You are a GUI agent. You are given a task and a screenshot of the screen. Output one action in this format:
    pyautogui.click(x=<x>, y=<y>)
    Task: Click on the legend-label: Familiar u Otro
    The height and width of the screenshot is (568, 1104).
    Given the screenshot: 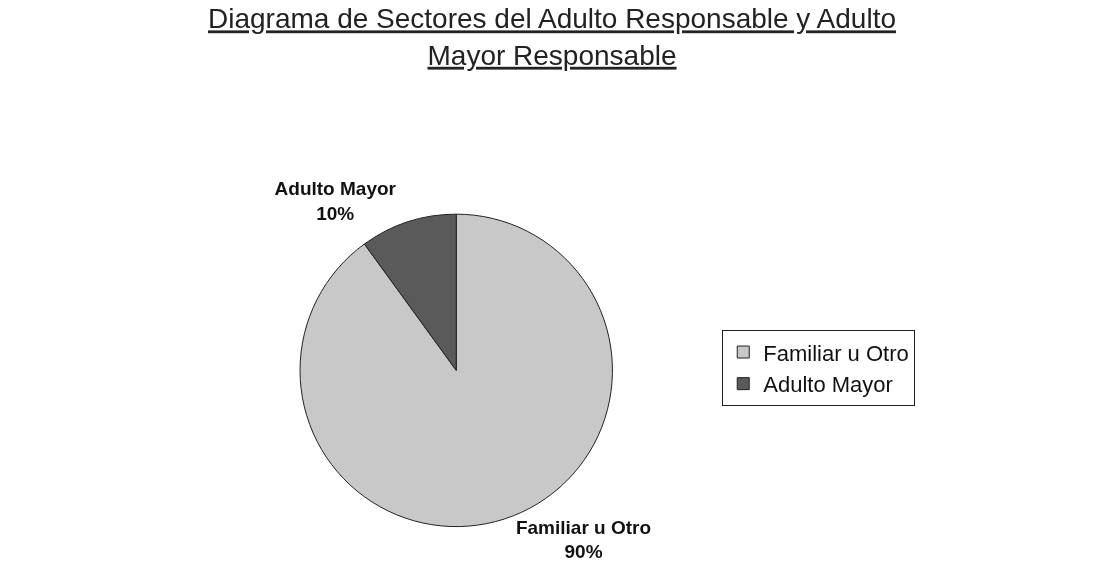 What is the action you would take?
    pyautogui.click(x=836, y=353)
    